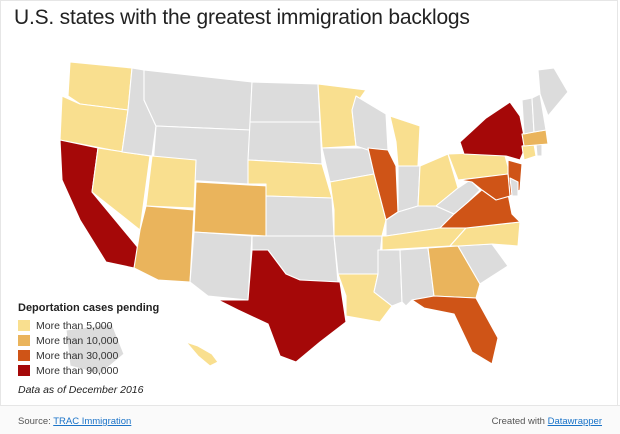 This screenshot has height=434, width=620. Describe the element at coordinates (553, 92) in the screenshot. I see `state-me` at that location.